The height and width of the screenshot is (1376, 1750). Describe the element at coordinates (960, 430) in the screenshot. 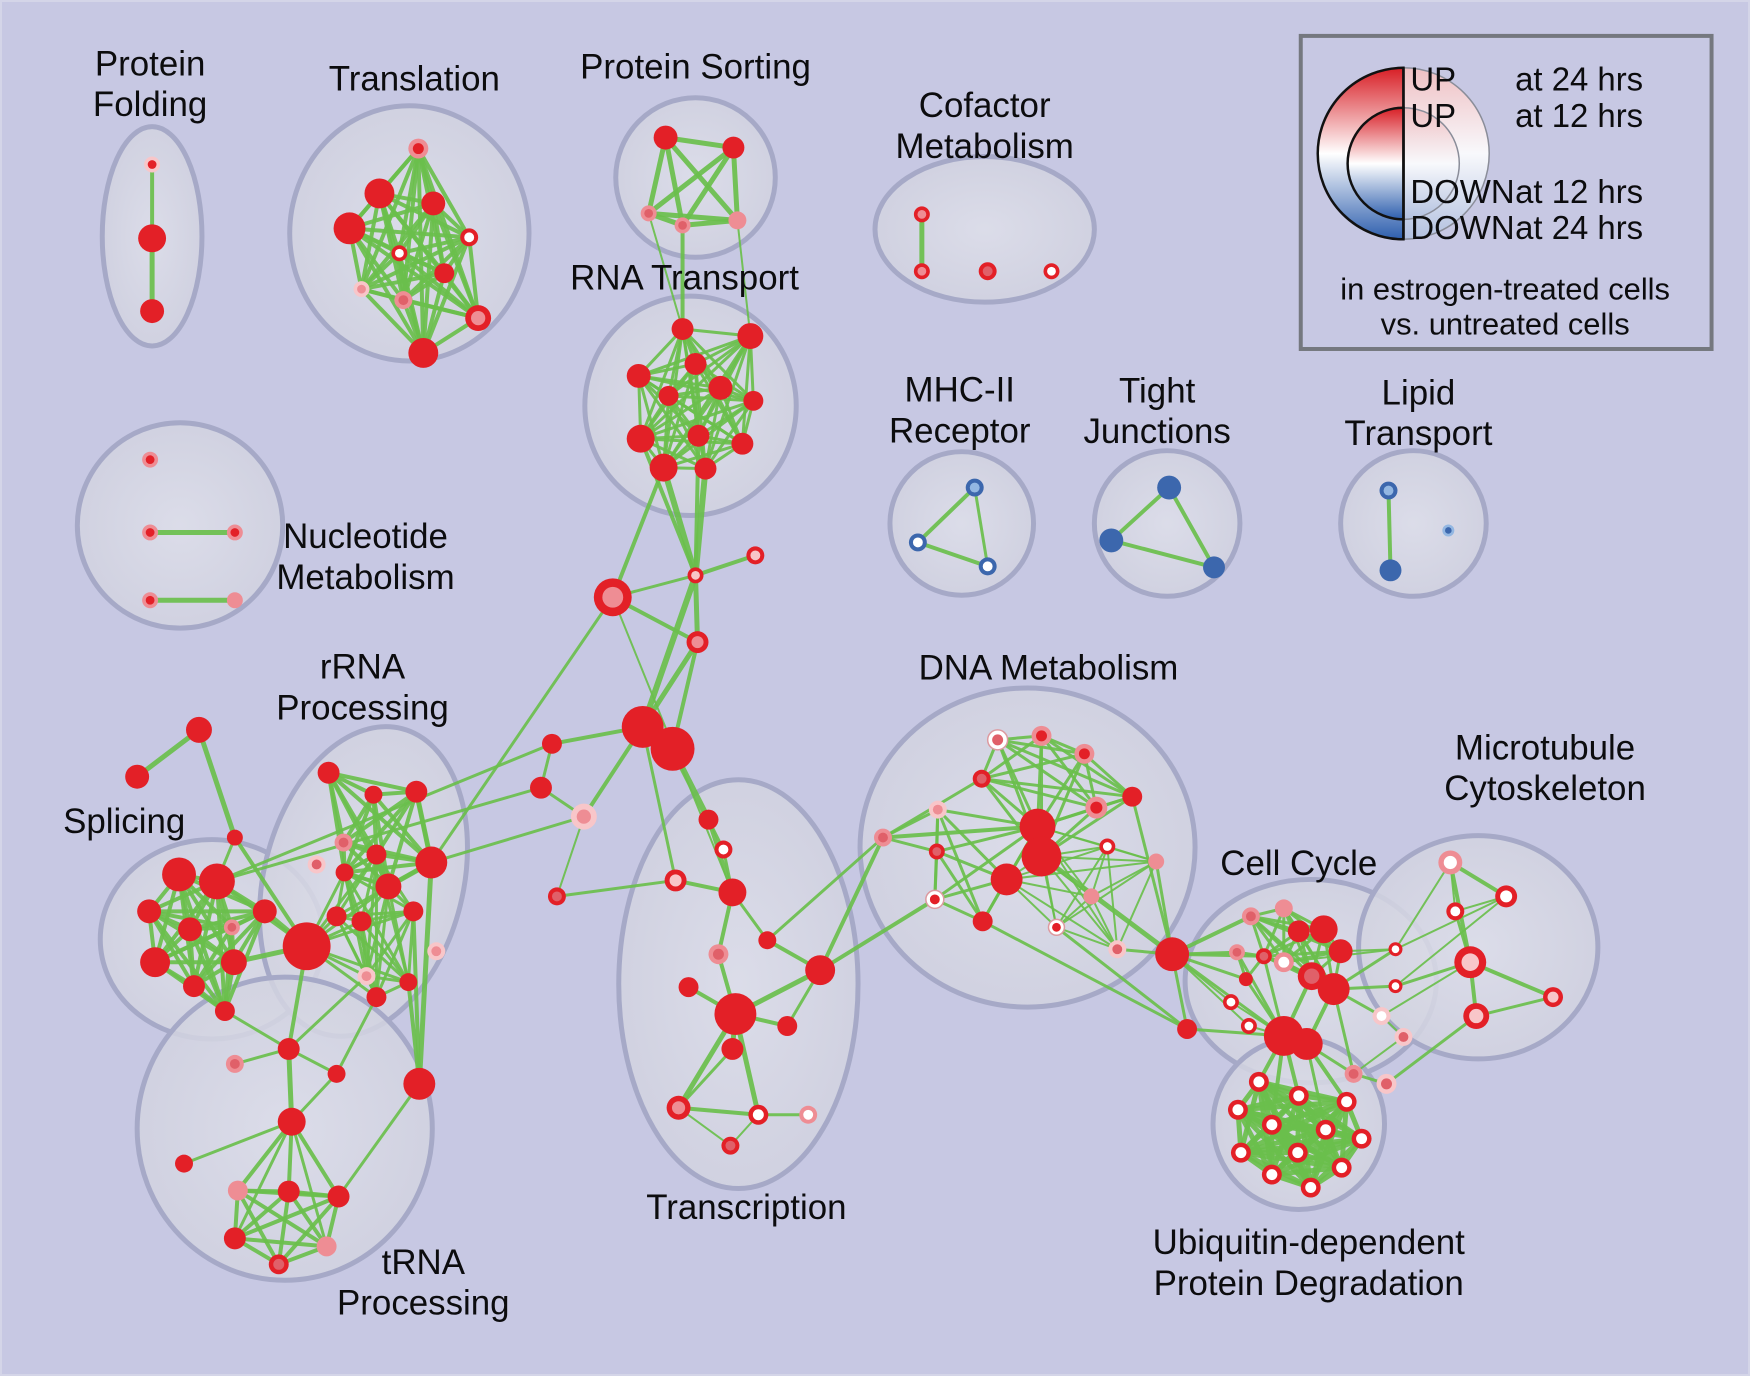

I see `svg-text: Receptor` at that location.